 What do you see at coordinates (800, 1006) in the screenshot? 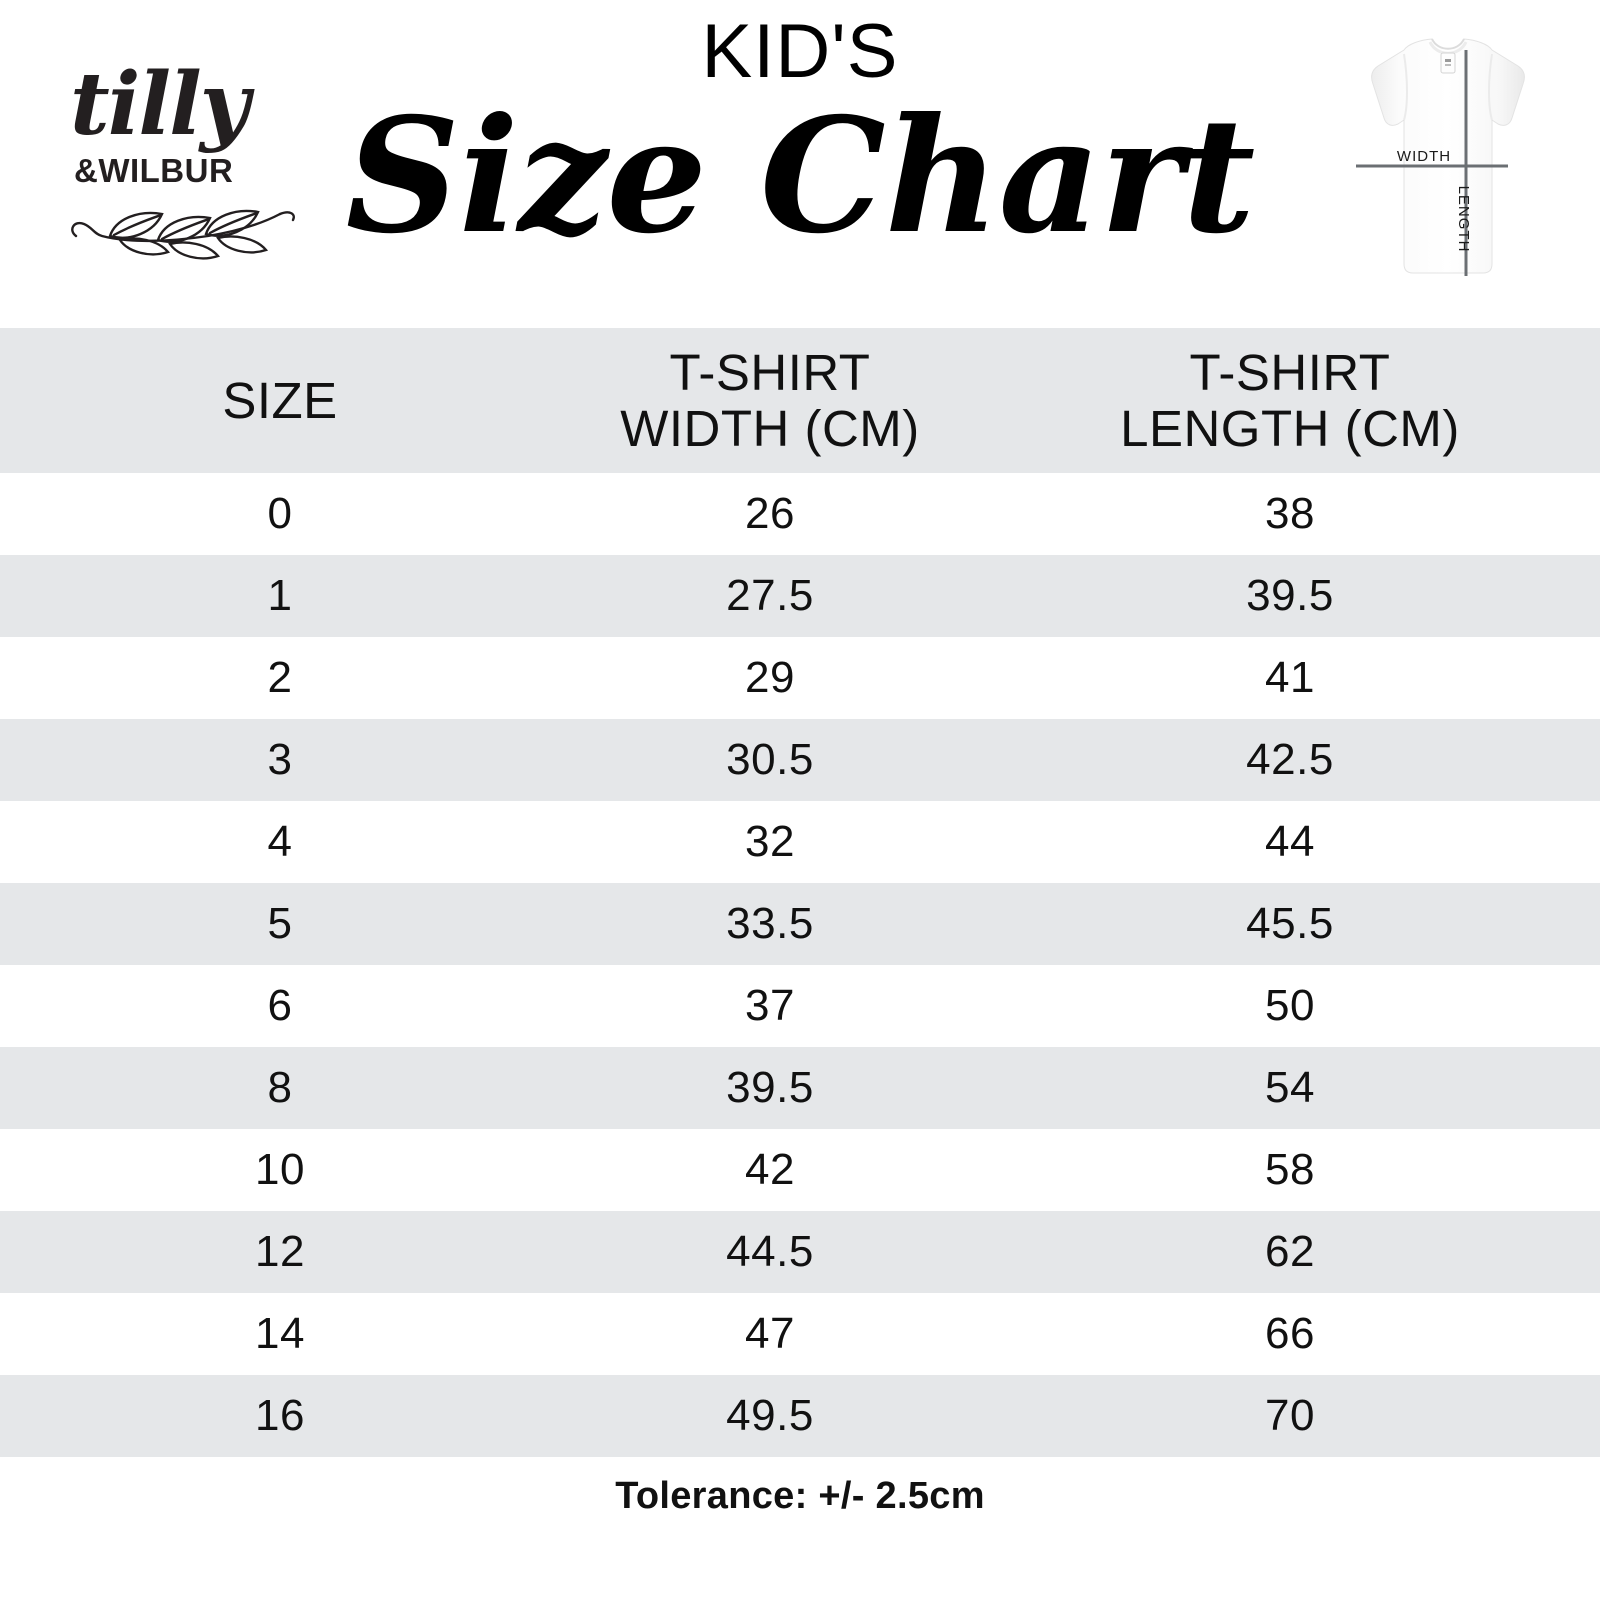
I see `table-row: 6 37 50` at bounding box center [800, 1006].